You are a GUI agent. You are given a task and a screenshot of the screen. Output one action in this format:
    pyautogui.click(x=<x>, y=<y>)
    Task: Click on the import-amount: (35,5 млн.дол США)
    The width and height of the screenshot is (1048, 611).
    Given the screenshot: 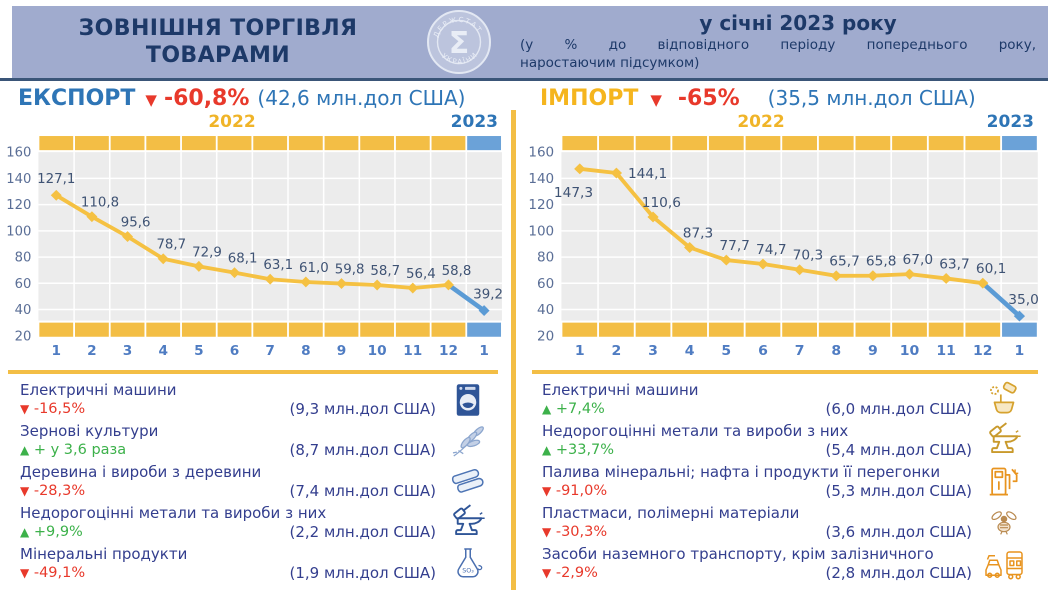 What is the action you would take?
    pyautogui.click(x=871, y=98)
    